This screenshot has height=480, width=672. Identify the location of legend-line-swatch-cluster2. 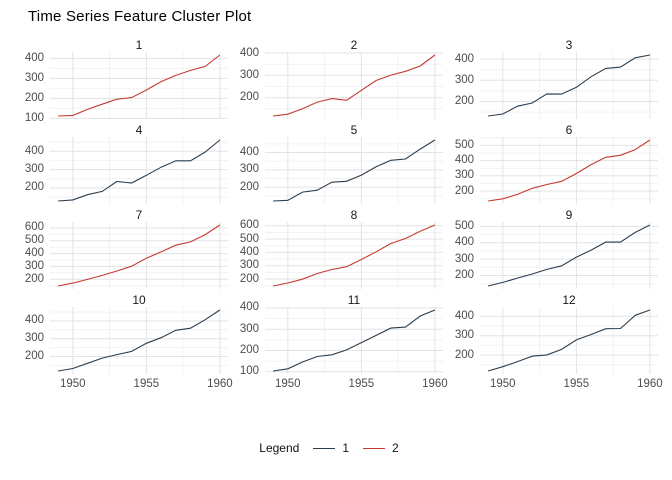
(374, 448).